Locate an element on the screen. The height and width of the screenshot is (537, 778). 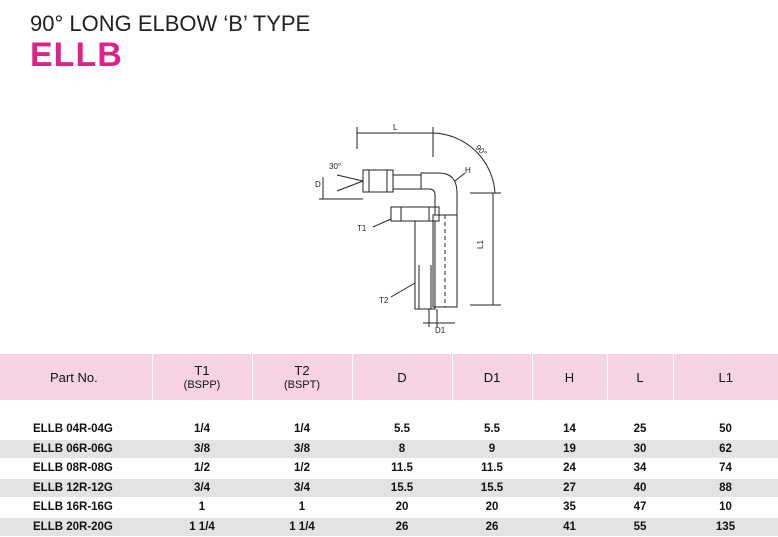
cell-d1: 9 is located at coordinates (492, 449).